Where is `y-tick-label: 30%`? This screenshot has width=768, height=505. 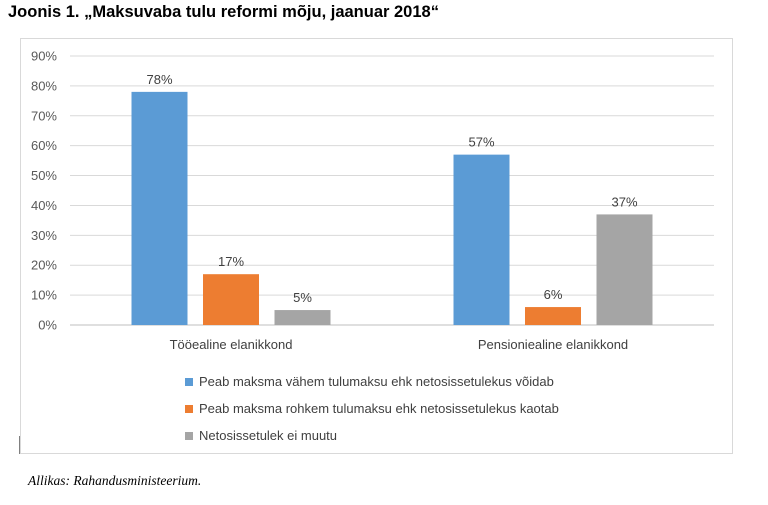 y-tick-label: 30% is located at coordinates (44, 235).